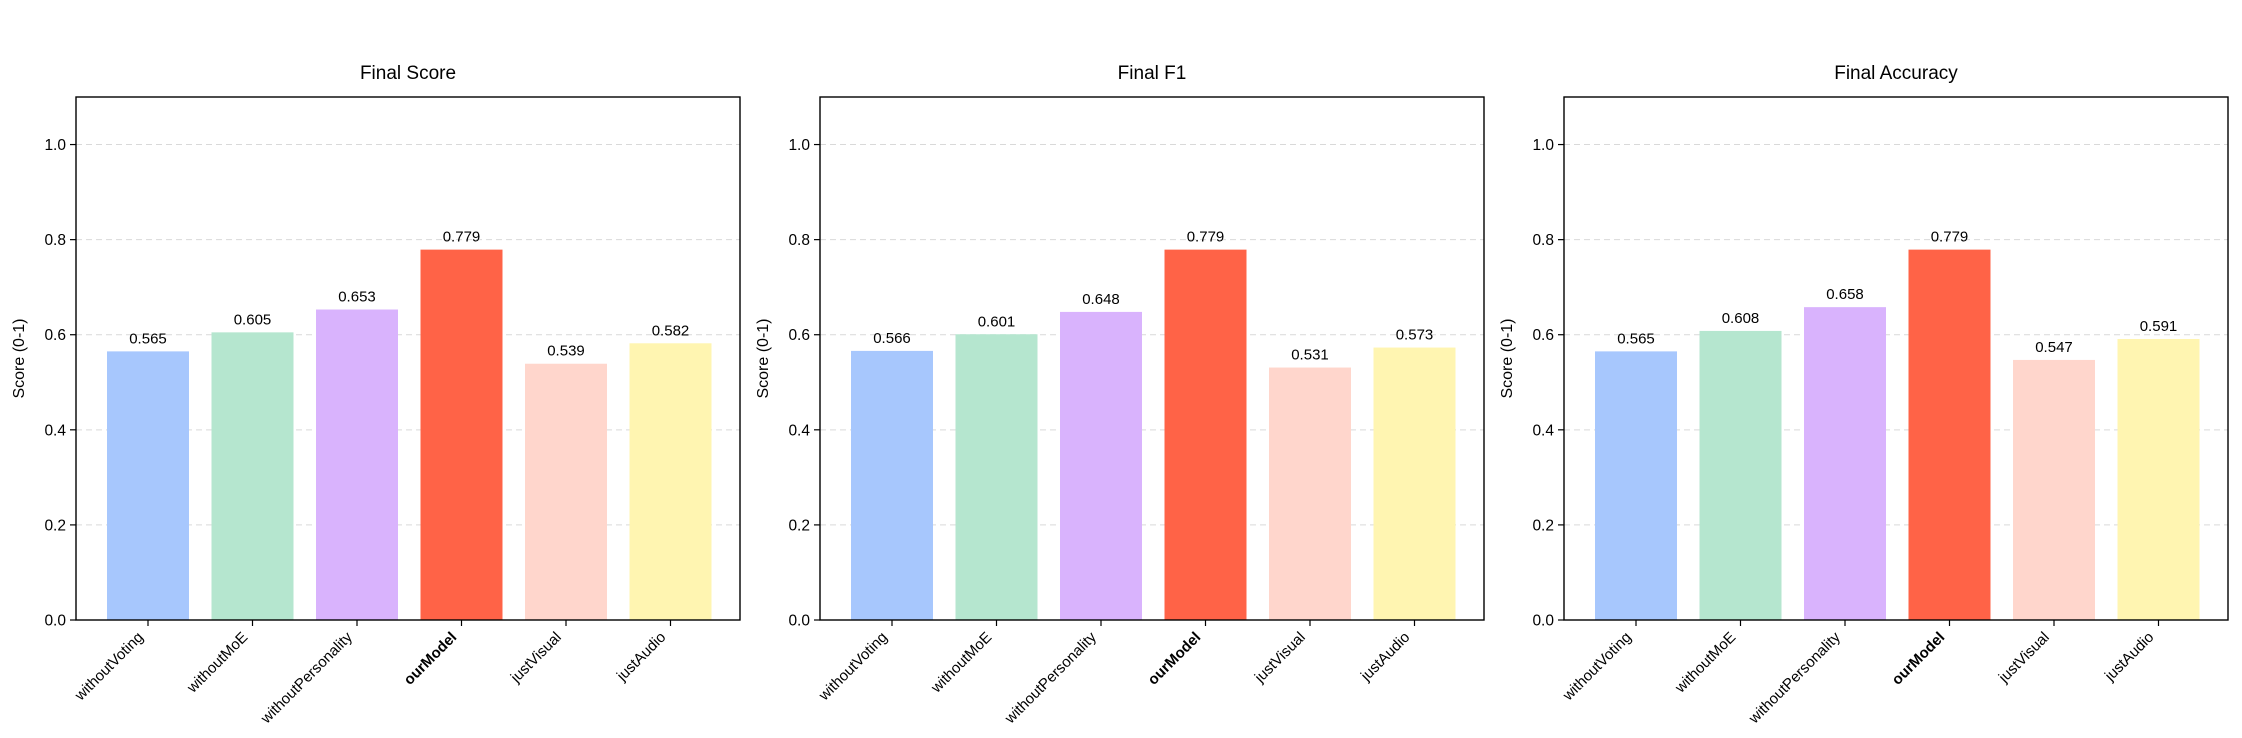  What do you see at coordinates (2054, 347) in the screenshot?
I see `data-label: 0.547` at bounding box center [2054, 347].